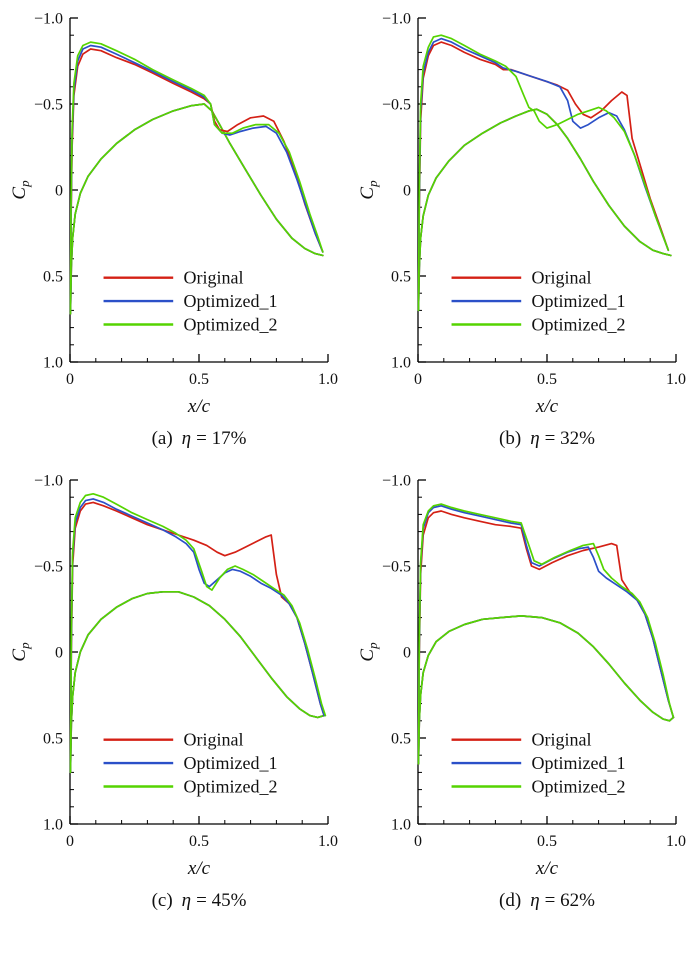  I want to click on panel-caption-b: (b) η = 32%, so click(524, 439).